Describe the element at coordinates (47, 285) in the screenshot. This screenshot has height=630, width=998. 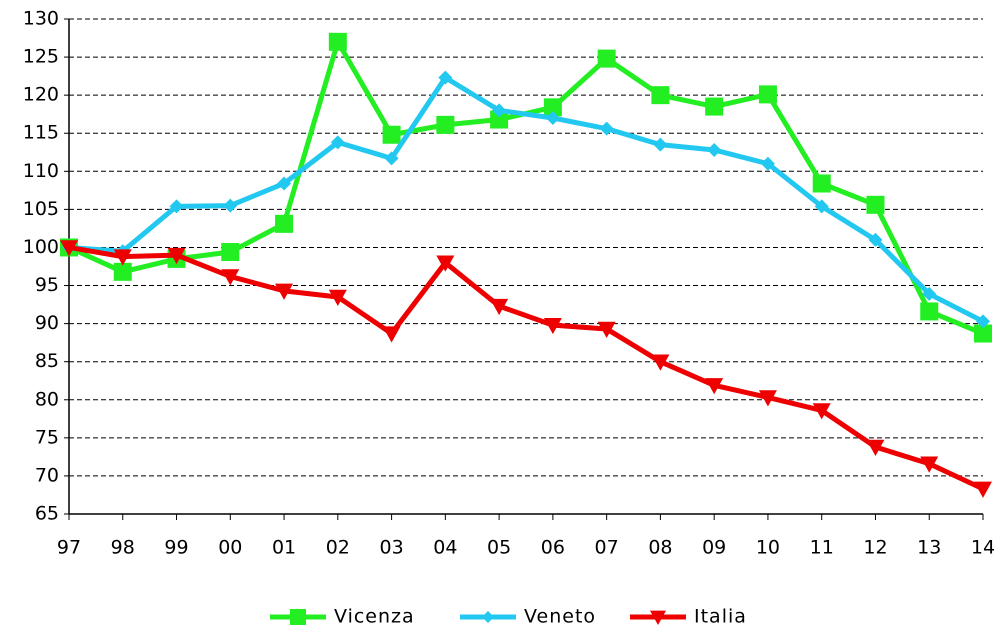
I see `y-tick-label: 95` at that location.